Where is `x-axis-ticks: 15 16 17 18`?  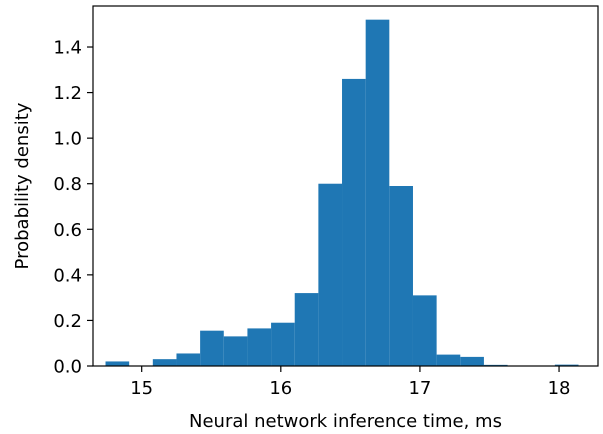 x-axis-ticks: 15 16 17 18 is located at coordinates (350, 382).